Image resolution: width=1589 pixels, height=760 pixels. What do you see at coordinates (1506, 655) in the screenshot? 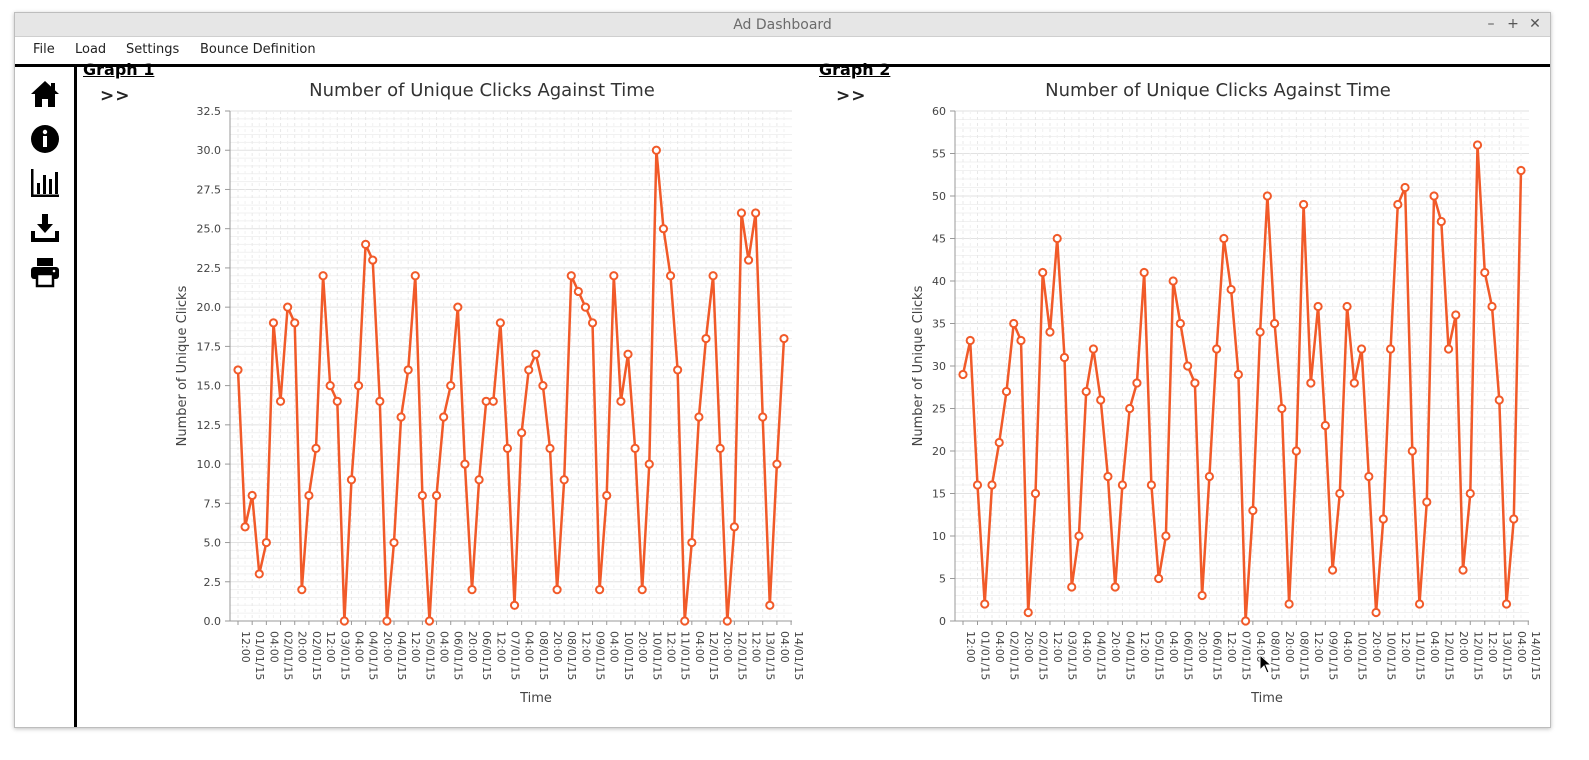
I see `x-tick-label: 13/01/15` at bounding box center [1506, 655].